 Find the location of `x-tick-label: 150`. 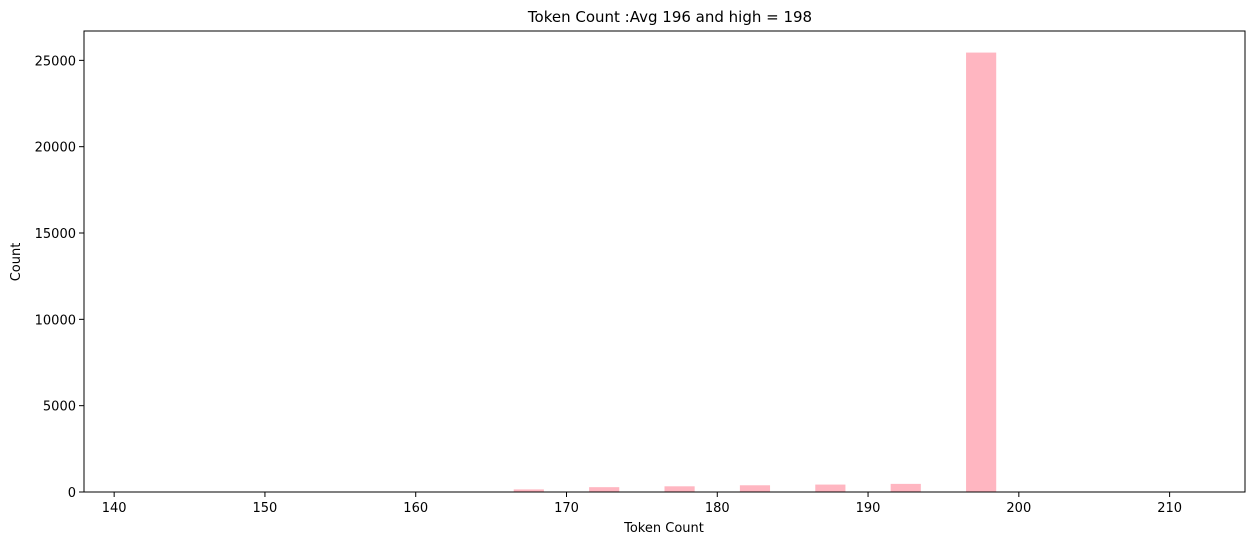

x-tick-label: 150 is located at coordinates (265, 508).